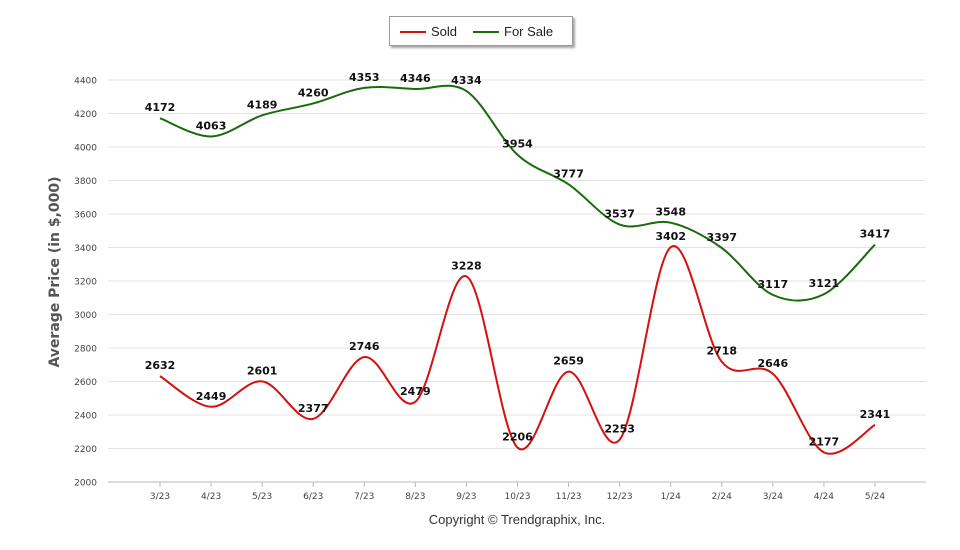  What do you see at coordinates (824, 283) in the screenshot?
I see `data-label-for-sale: 3121` at bounding box center [824, 283].